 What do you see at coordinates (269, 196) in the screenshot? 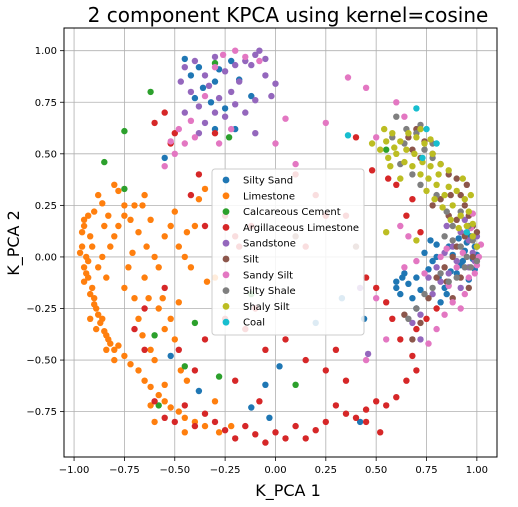
I see `legend-label: Limestone` at bounding box center [269, 196].